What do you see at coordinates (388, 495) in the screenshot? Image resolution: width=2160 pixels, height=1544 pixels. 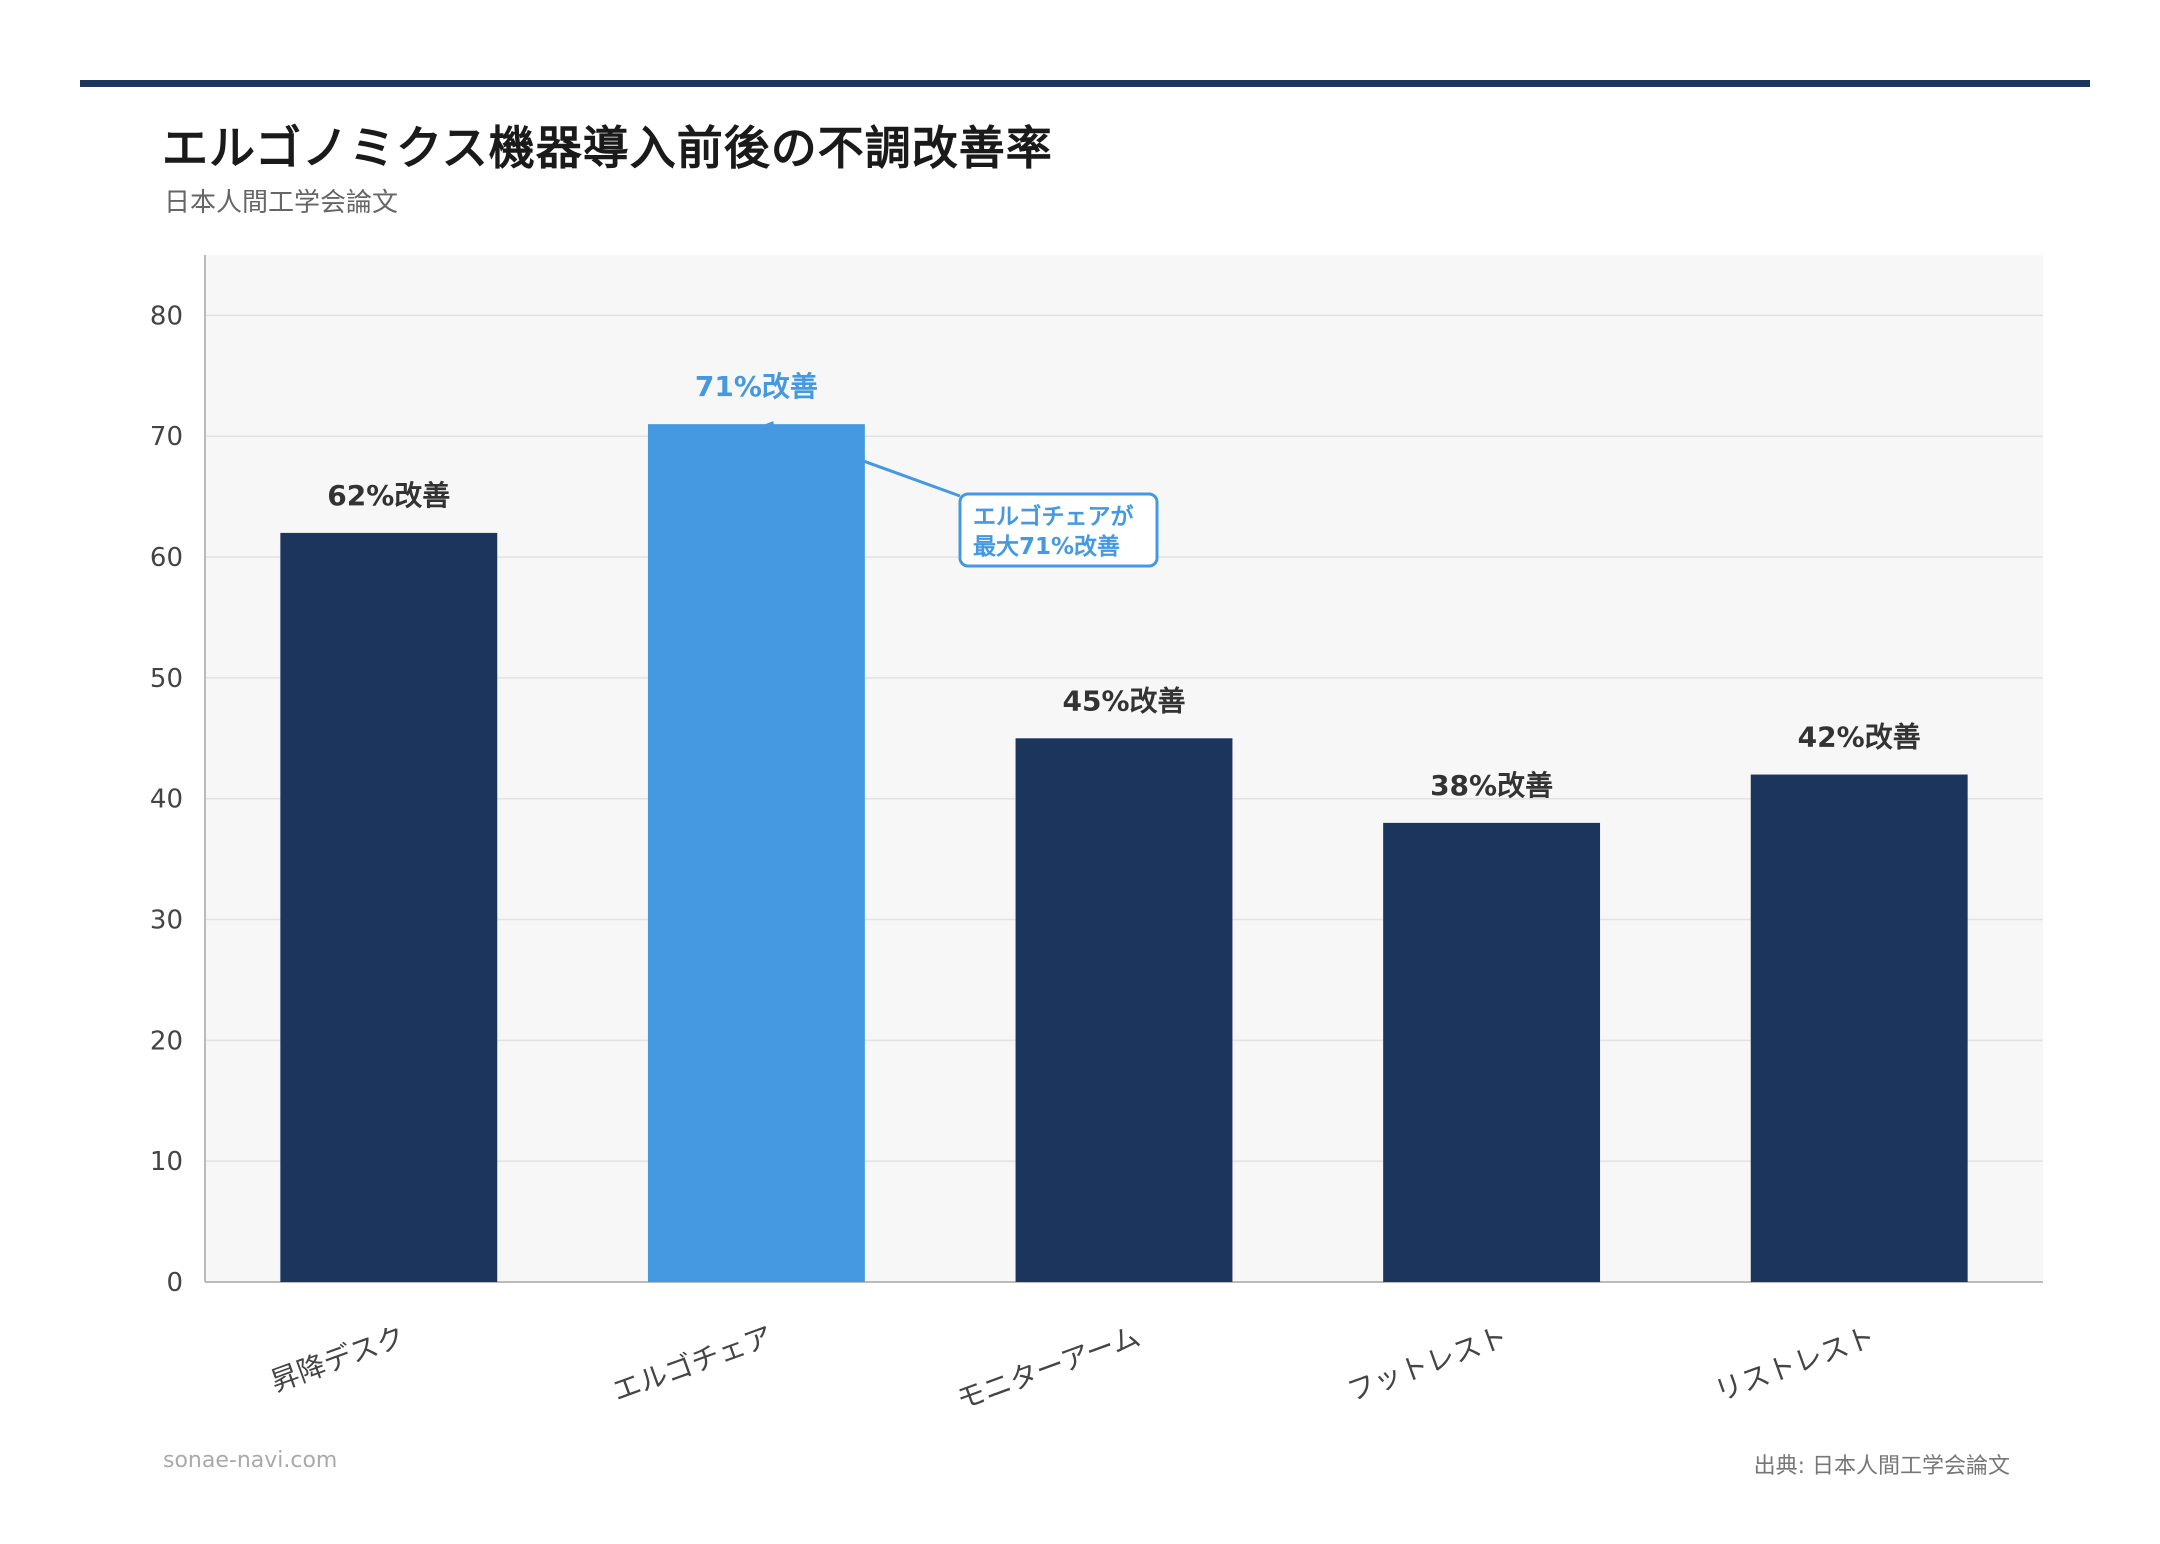 I see `data-label: 62%改善` at bounding box center [388, 495].